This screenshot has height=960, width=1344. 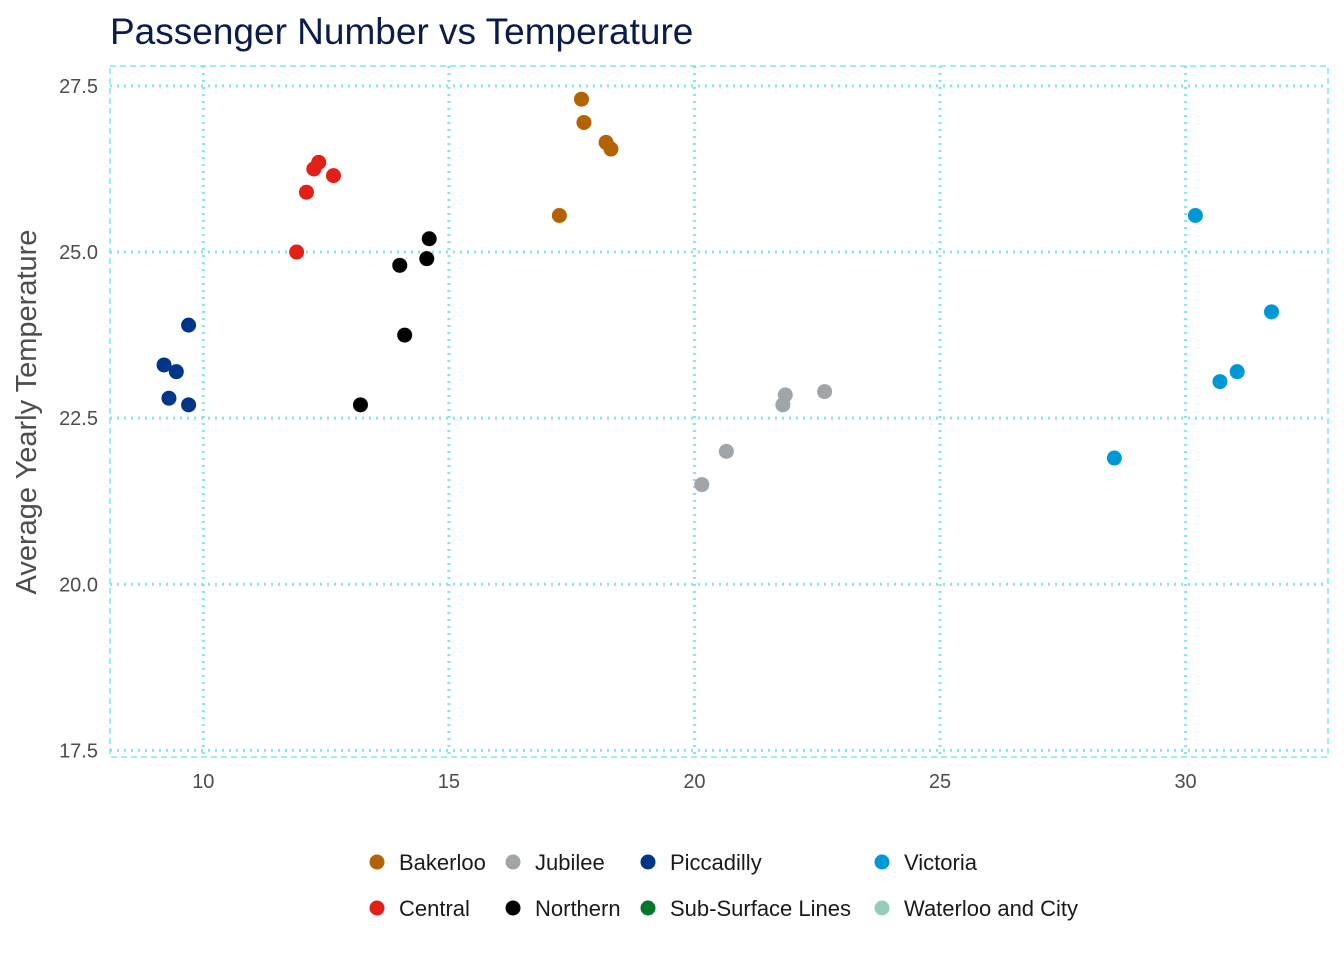 What do you see at coordinates (760, 908) in the screenshot?
I see `legend-label-sub-surface-lines: Sub-Surface Lines` at bounding box center [760, 908].